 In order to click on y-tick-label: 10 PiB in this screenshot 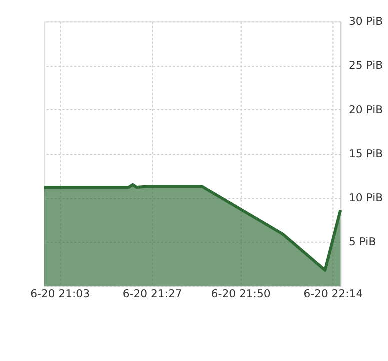, I will do `click(366, 198)`.